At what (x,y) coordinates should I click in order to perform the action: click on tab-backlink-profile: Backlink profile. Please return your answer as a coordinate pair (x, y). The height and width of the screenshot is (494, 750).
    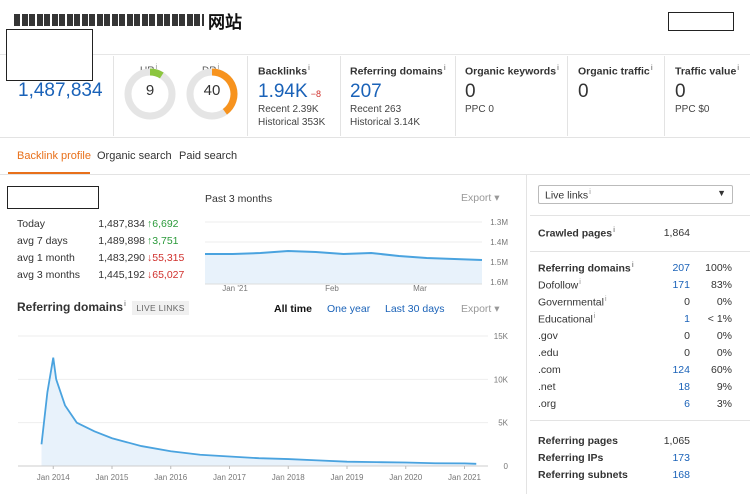
    Looking at the image, I should click on (54, 156).